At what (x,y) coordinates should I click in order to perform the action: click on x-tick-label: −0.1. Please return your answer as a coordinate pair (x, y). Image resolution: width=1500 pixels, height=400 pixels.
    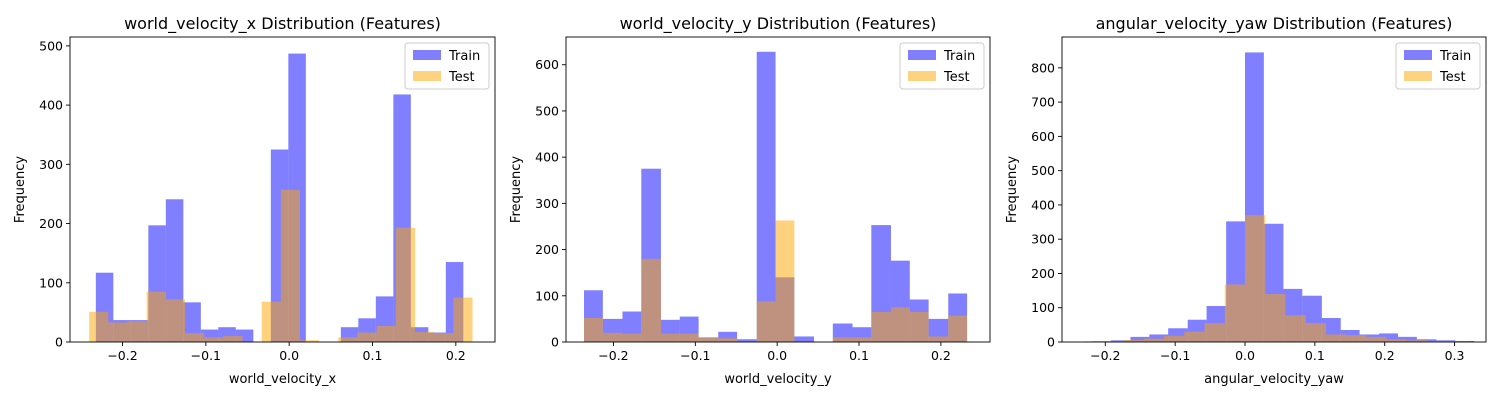
    Looking at the image, I should click on (1175, 355).